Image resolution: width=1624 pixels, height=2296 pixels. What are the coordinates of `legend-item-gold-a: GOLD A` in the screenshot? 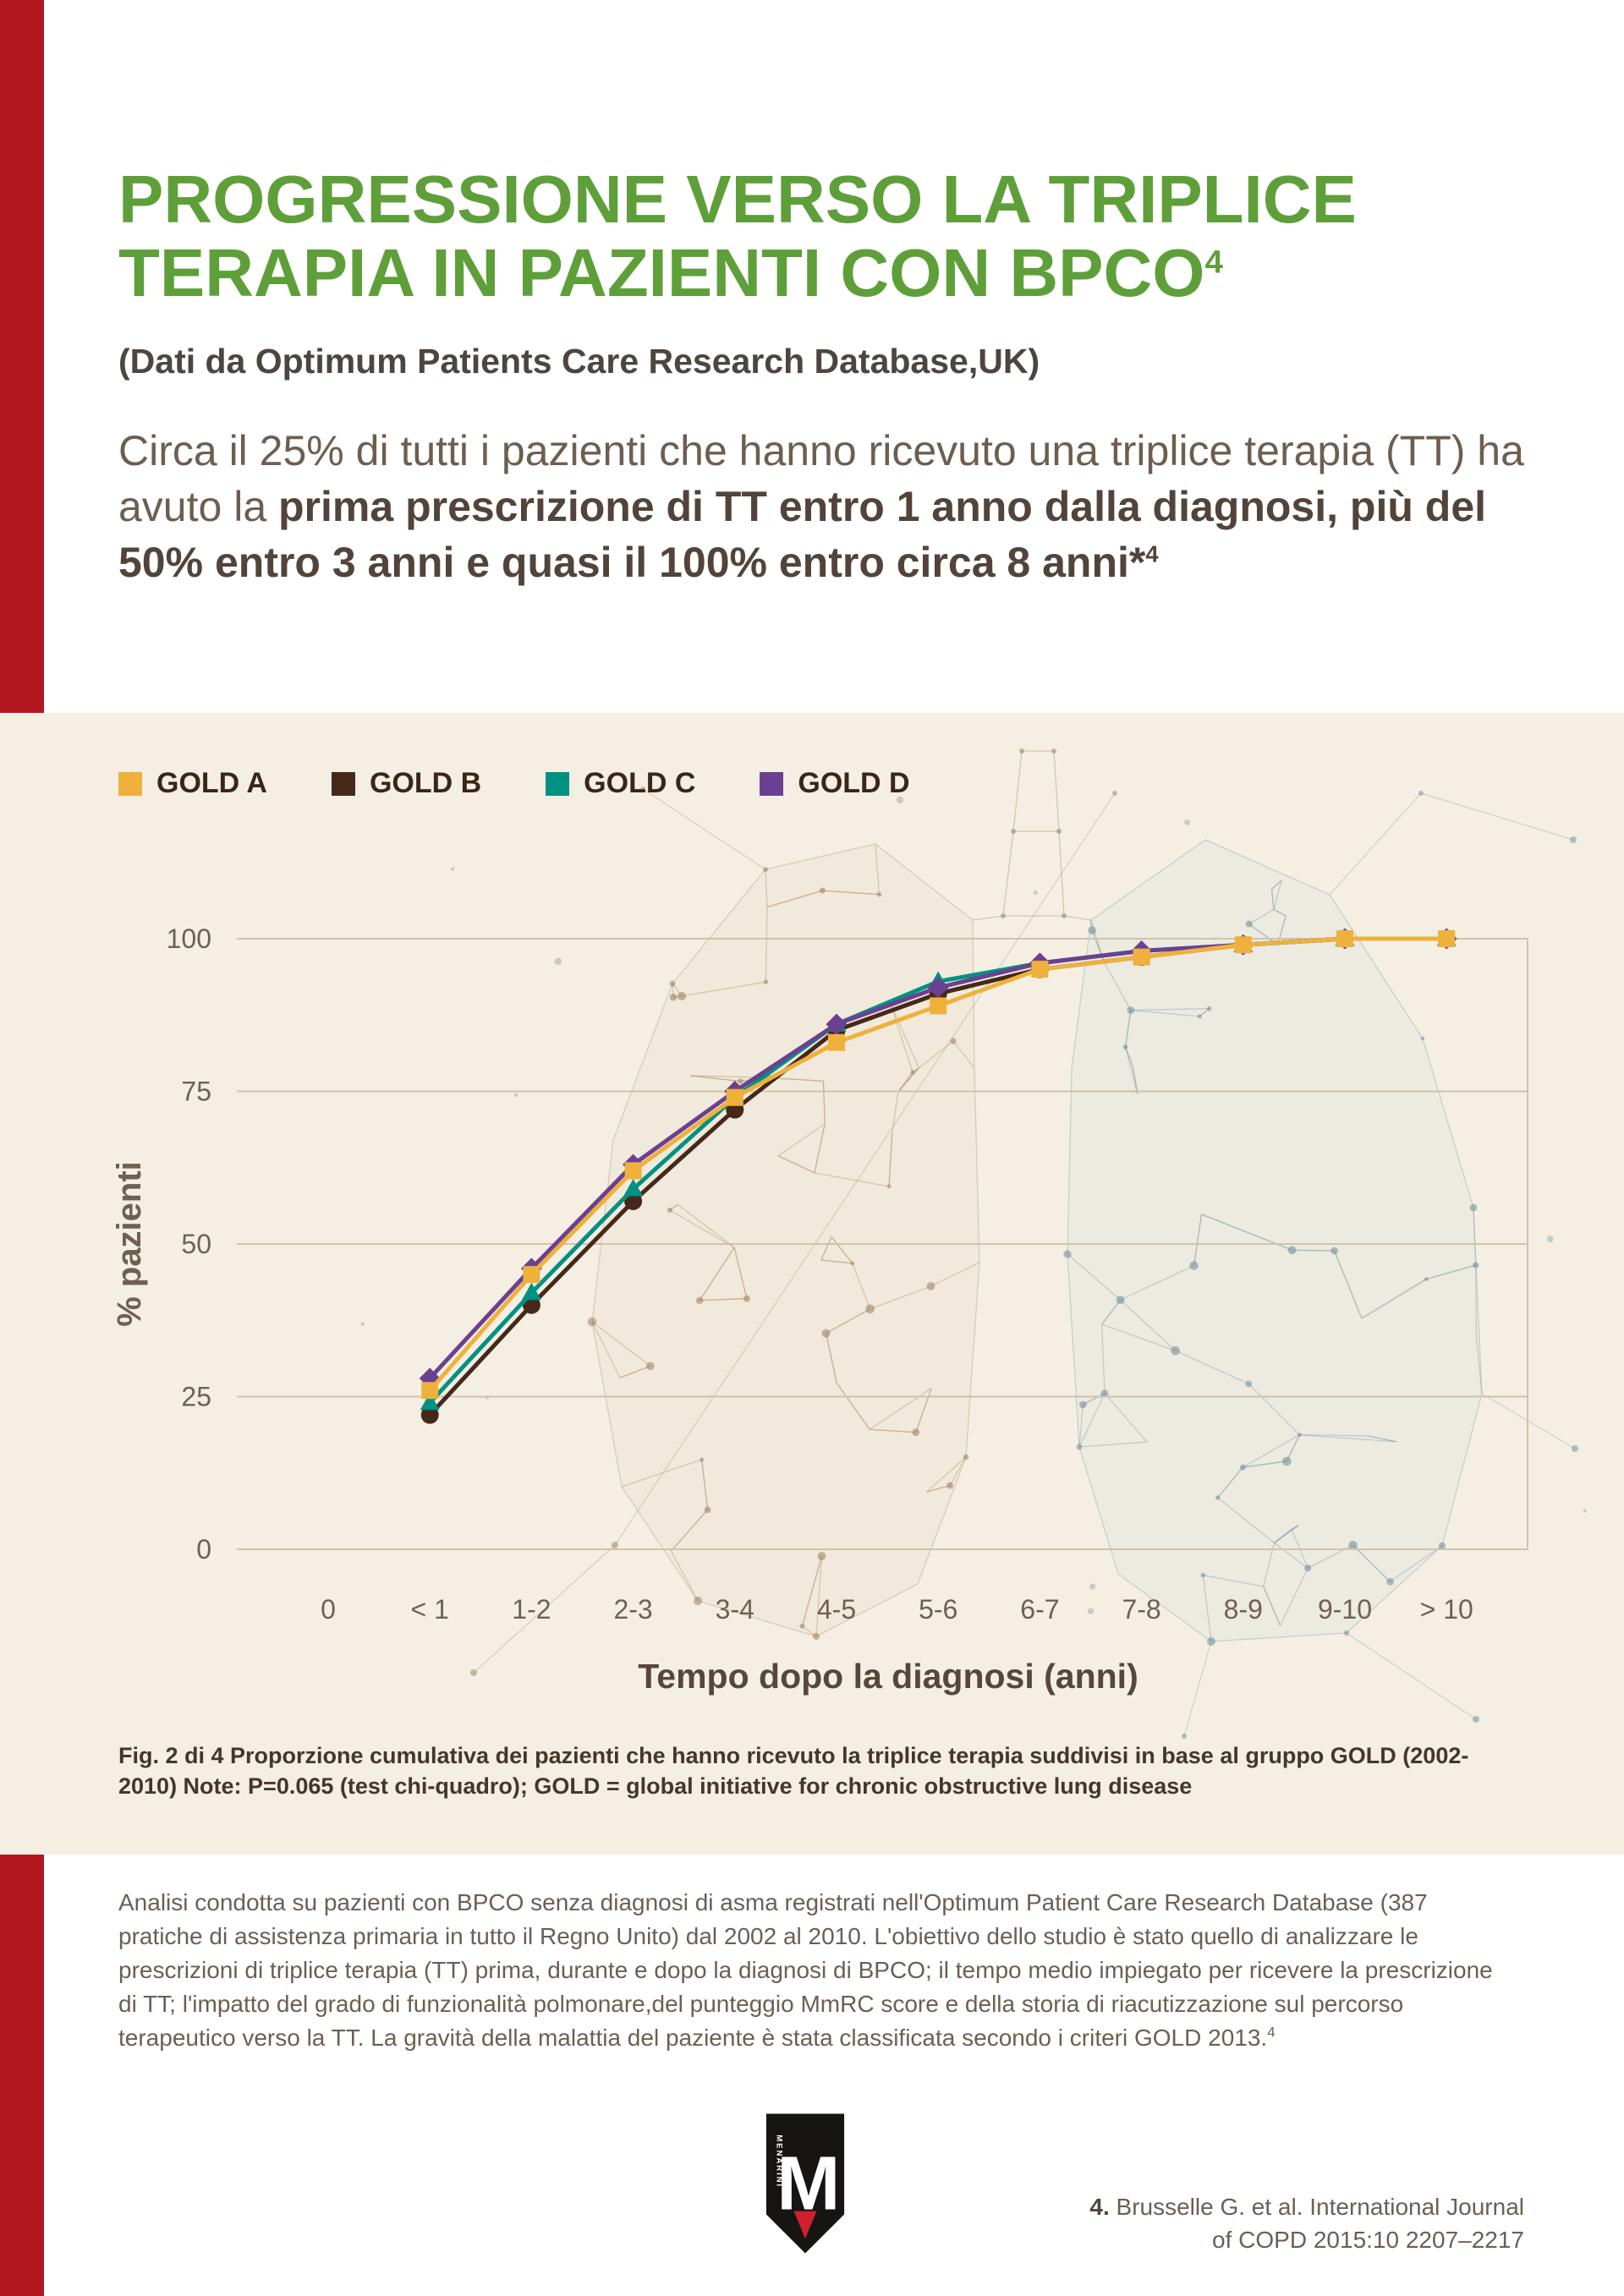 It's located at (193, 783).